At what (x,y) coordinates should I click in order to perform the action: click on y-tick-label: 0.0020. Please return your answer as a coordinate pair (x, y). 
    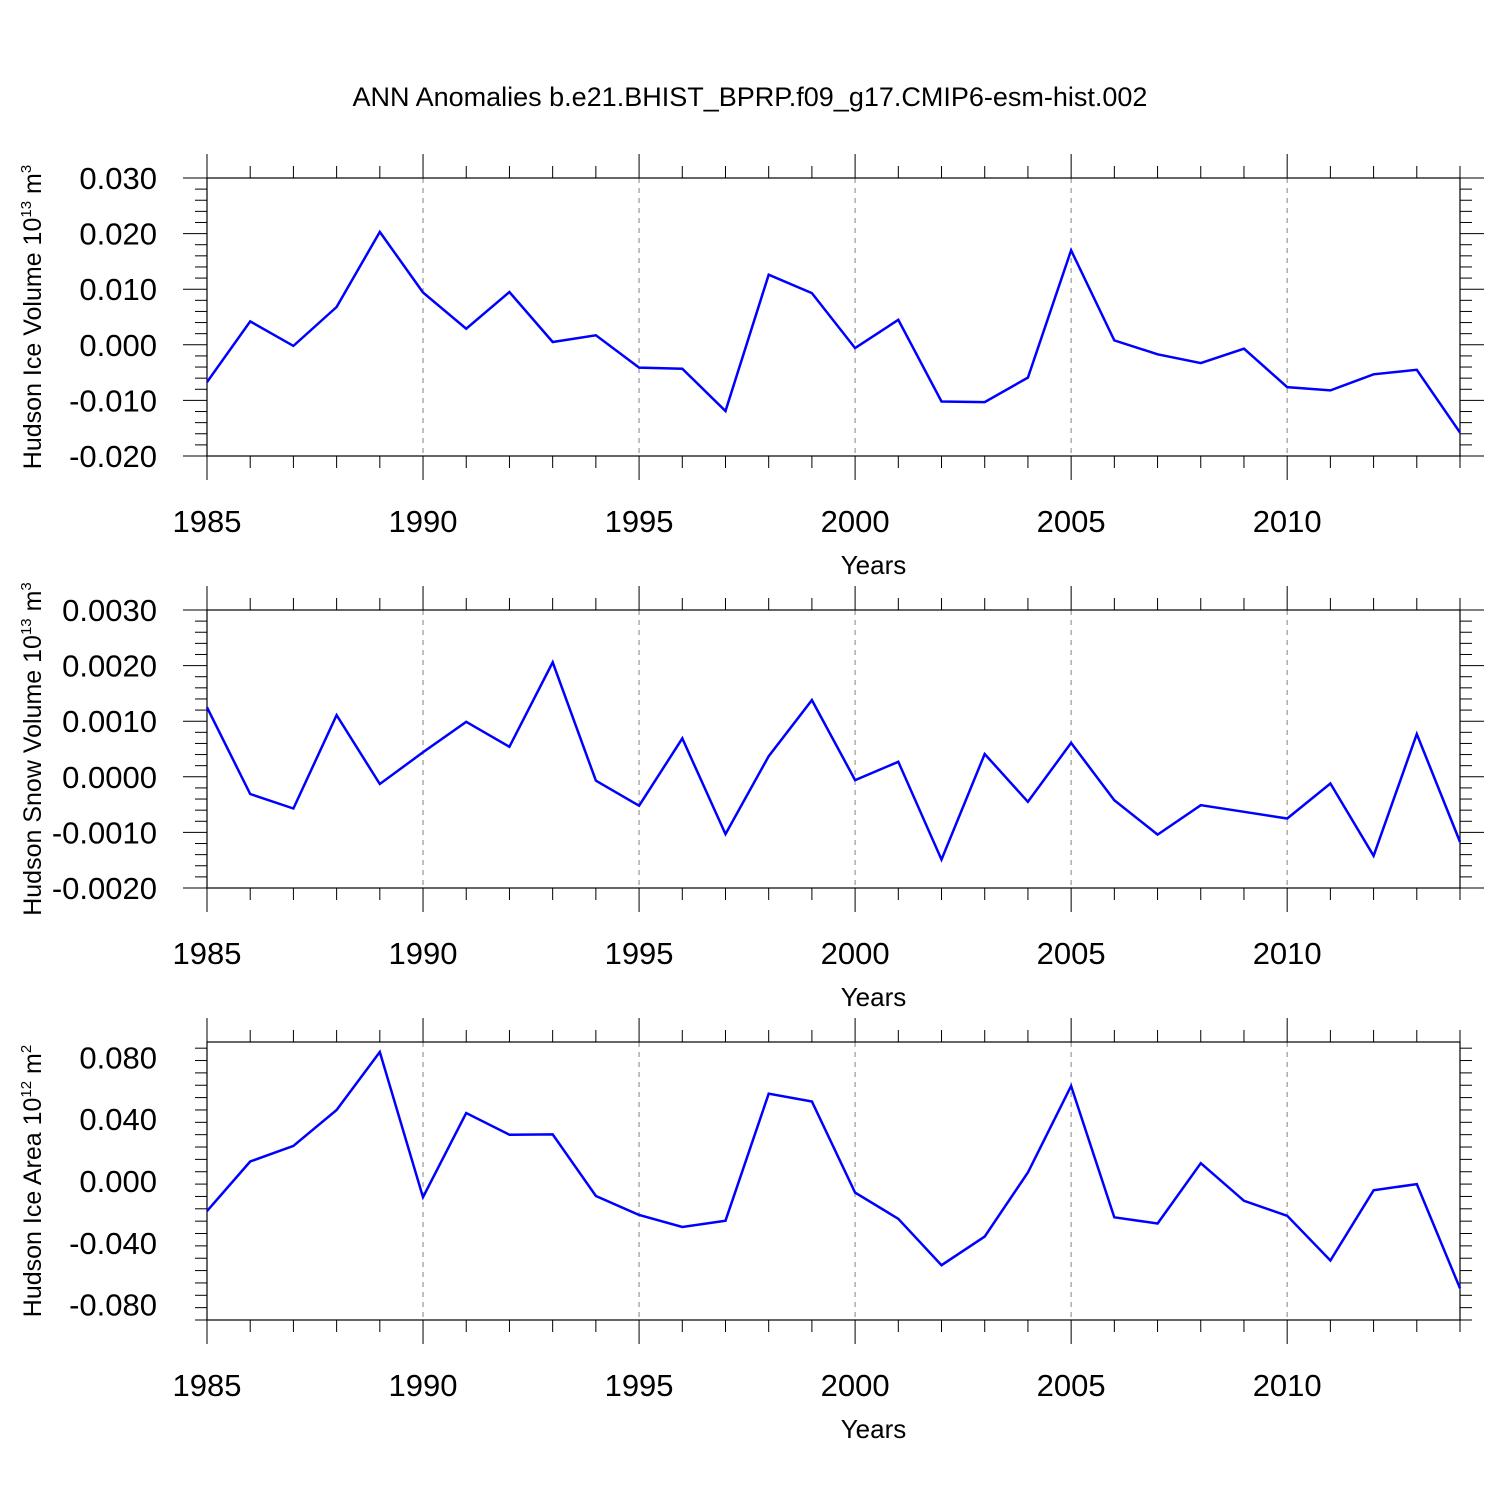
    Looking at the image, I should click on (109, 666).